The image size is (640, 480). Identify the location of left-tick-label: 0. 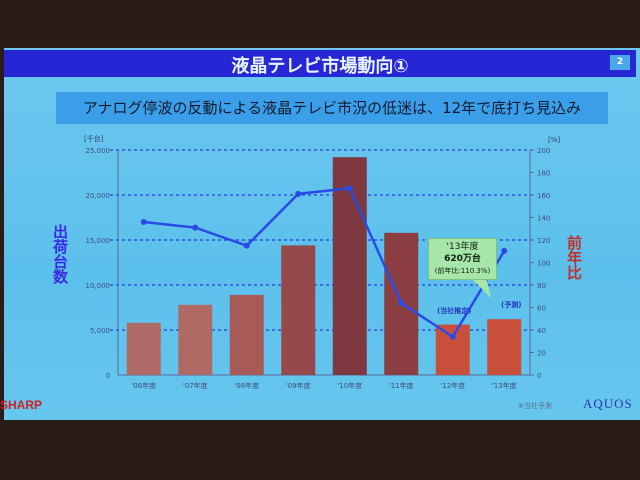
(108, 376).